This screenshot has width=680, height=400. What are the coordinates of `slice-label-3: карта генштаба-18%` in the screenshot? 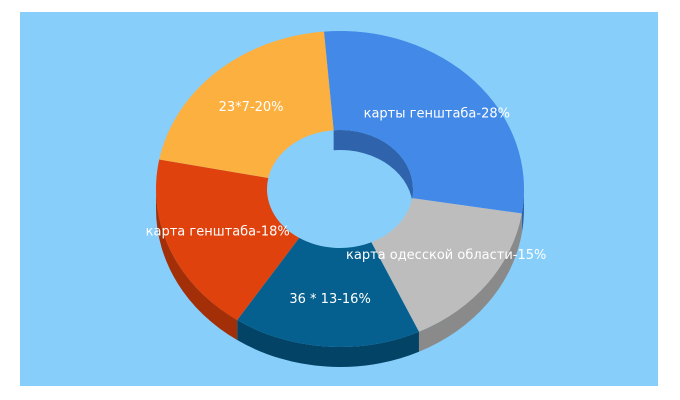 It's located at (218, 232).